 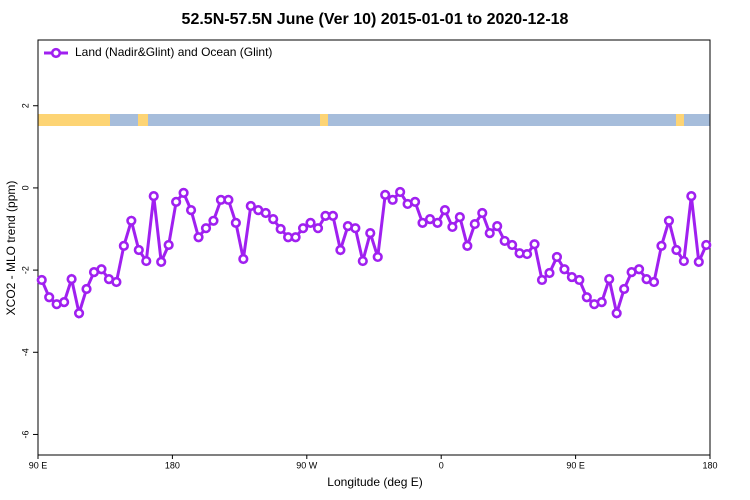 I want to click on y-tick-label: 0, so click(x=25, y=187).